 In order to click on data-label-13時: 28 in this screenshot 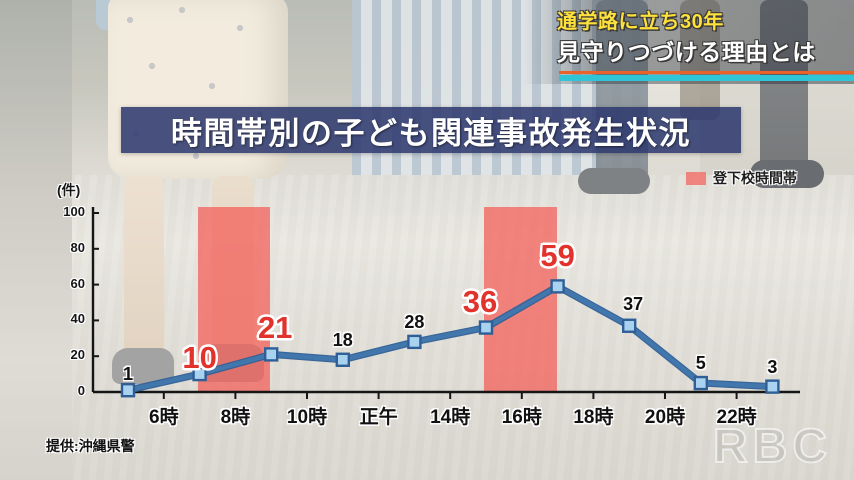, I will do `click(414, 321)`.